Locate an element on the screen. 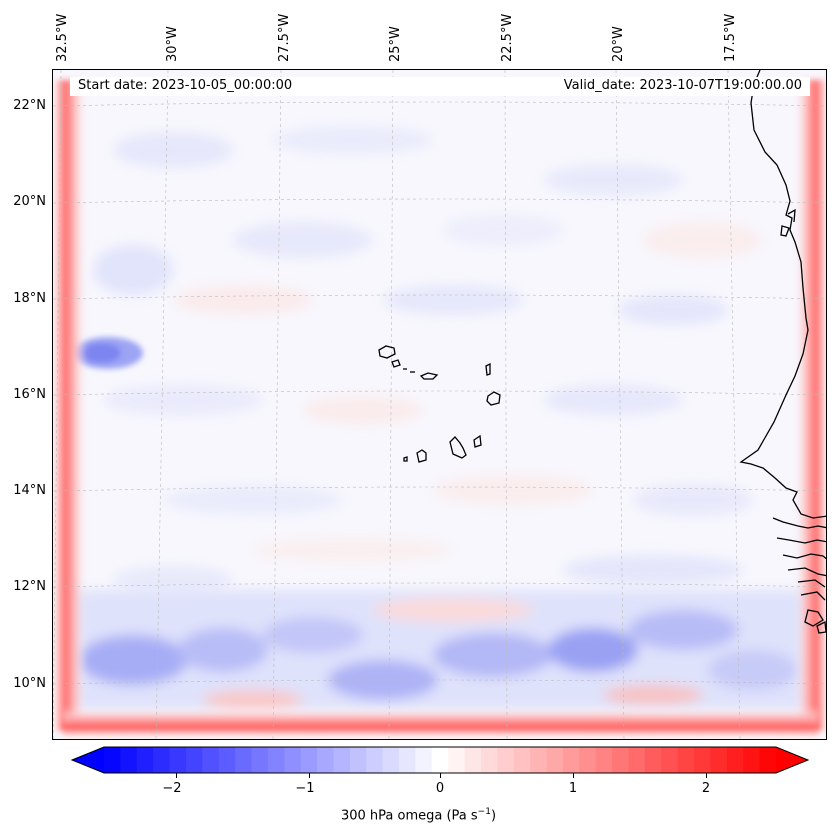 This screenshot has height=839, width=837. valid-date-label: Valid_date: 2023-10-07T19:00:00.00 is located at coordinates (682, 85).